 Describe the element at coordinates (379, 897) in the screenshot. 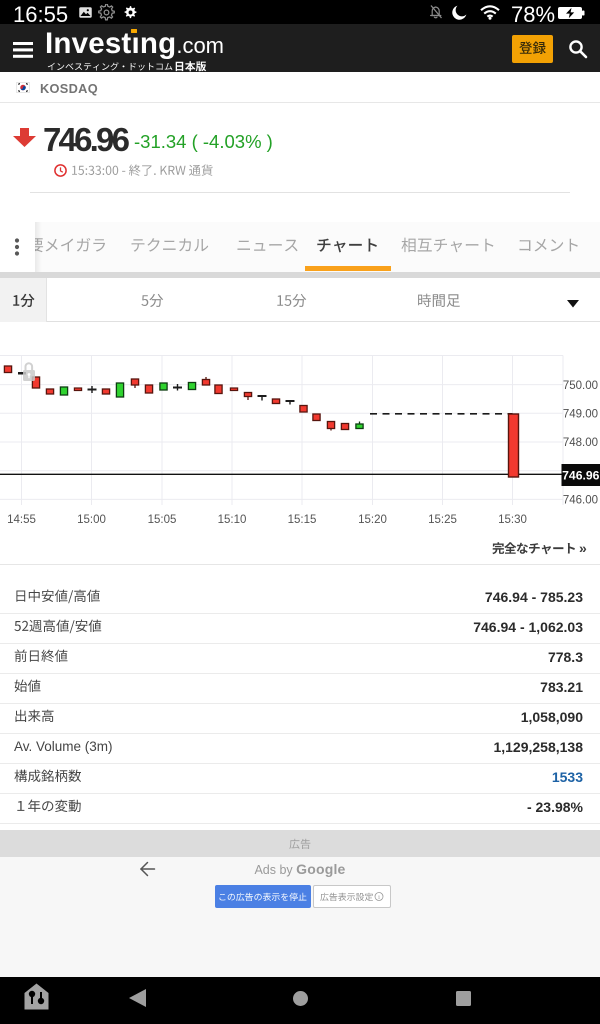

I see `svg-text: i` at that location.